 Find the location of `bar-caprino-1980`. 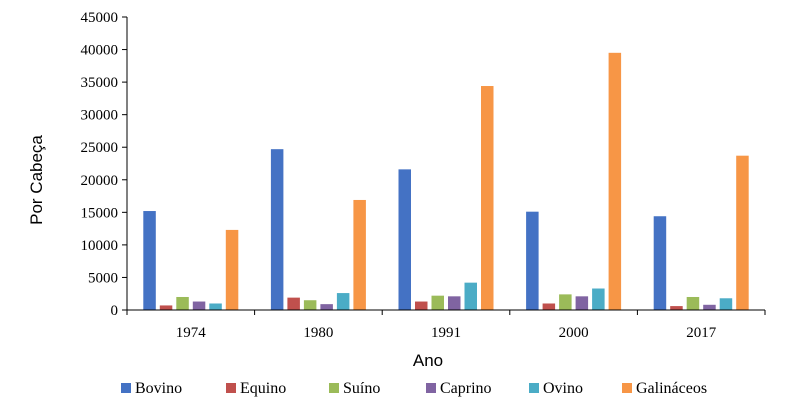

bar-caprino-1980 is located at coordinates (326, 307).